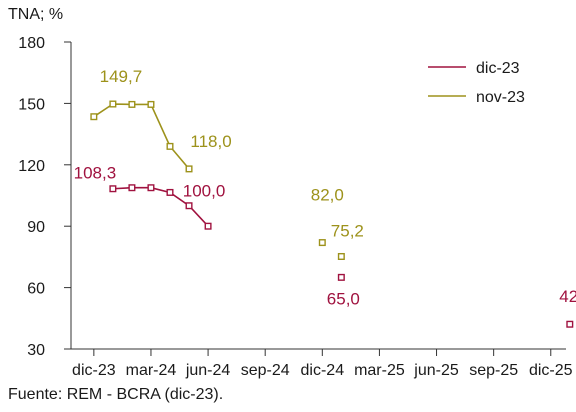  I want to click on x-tick-label: dic-24, so click(323, 370).